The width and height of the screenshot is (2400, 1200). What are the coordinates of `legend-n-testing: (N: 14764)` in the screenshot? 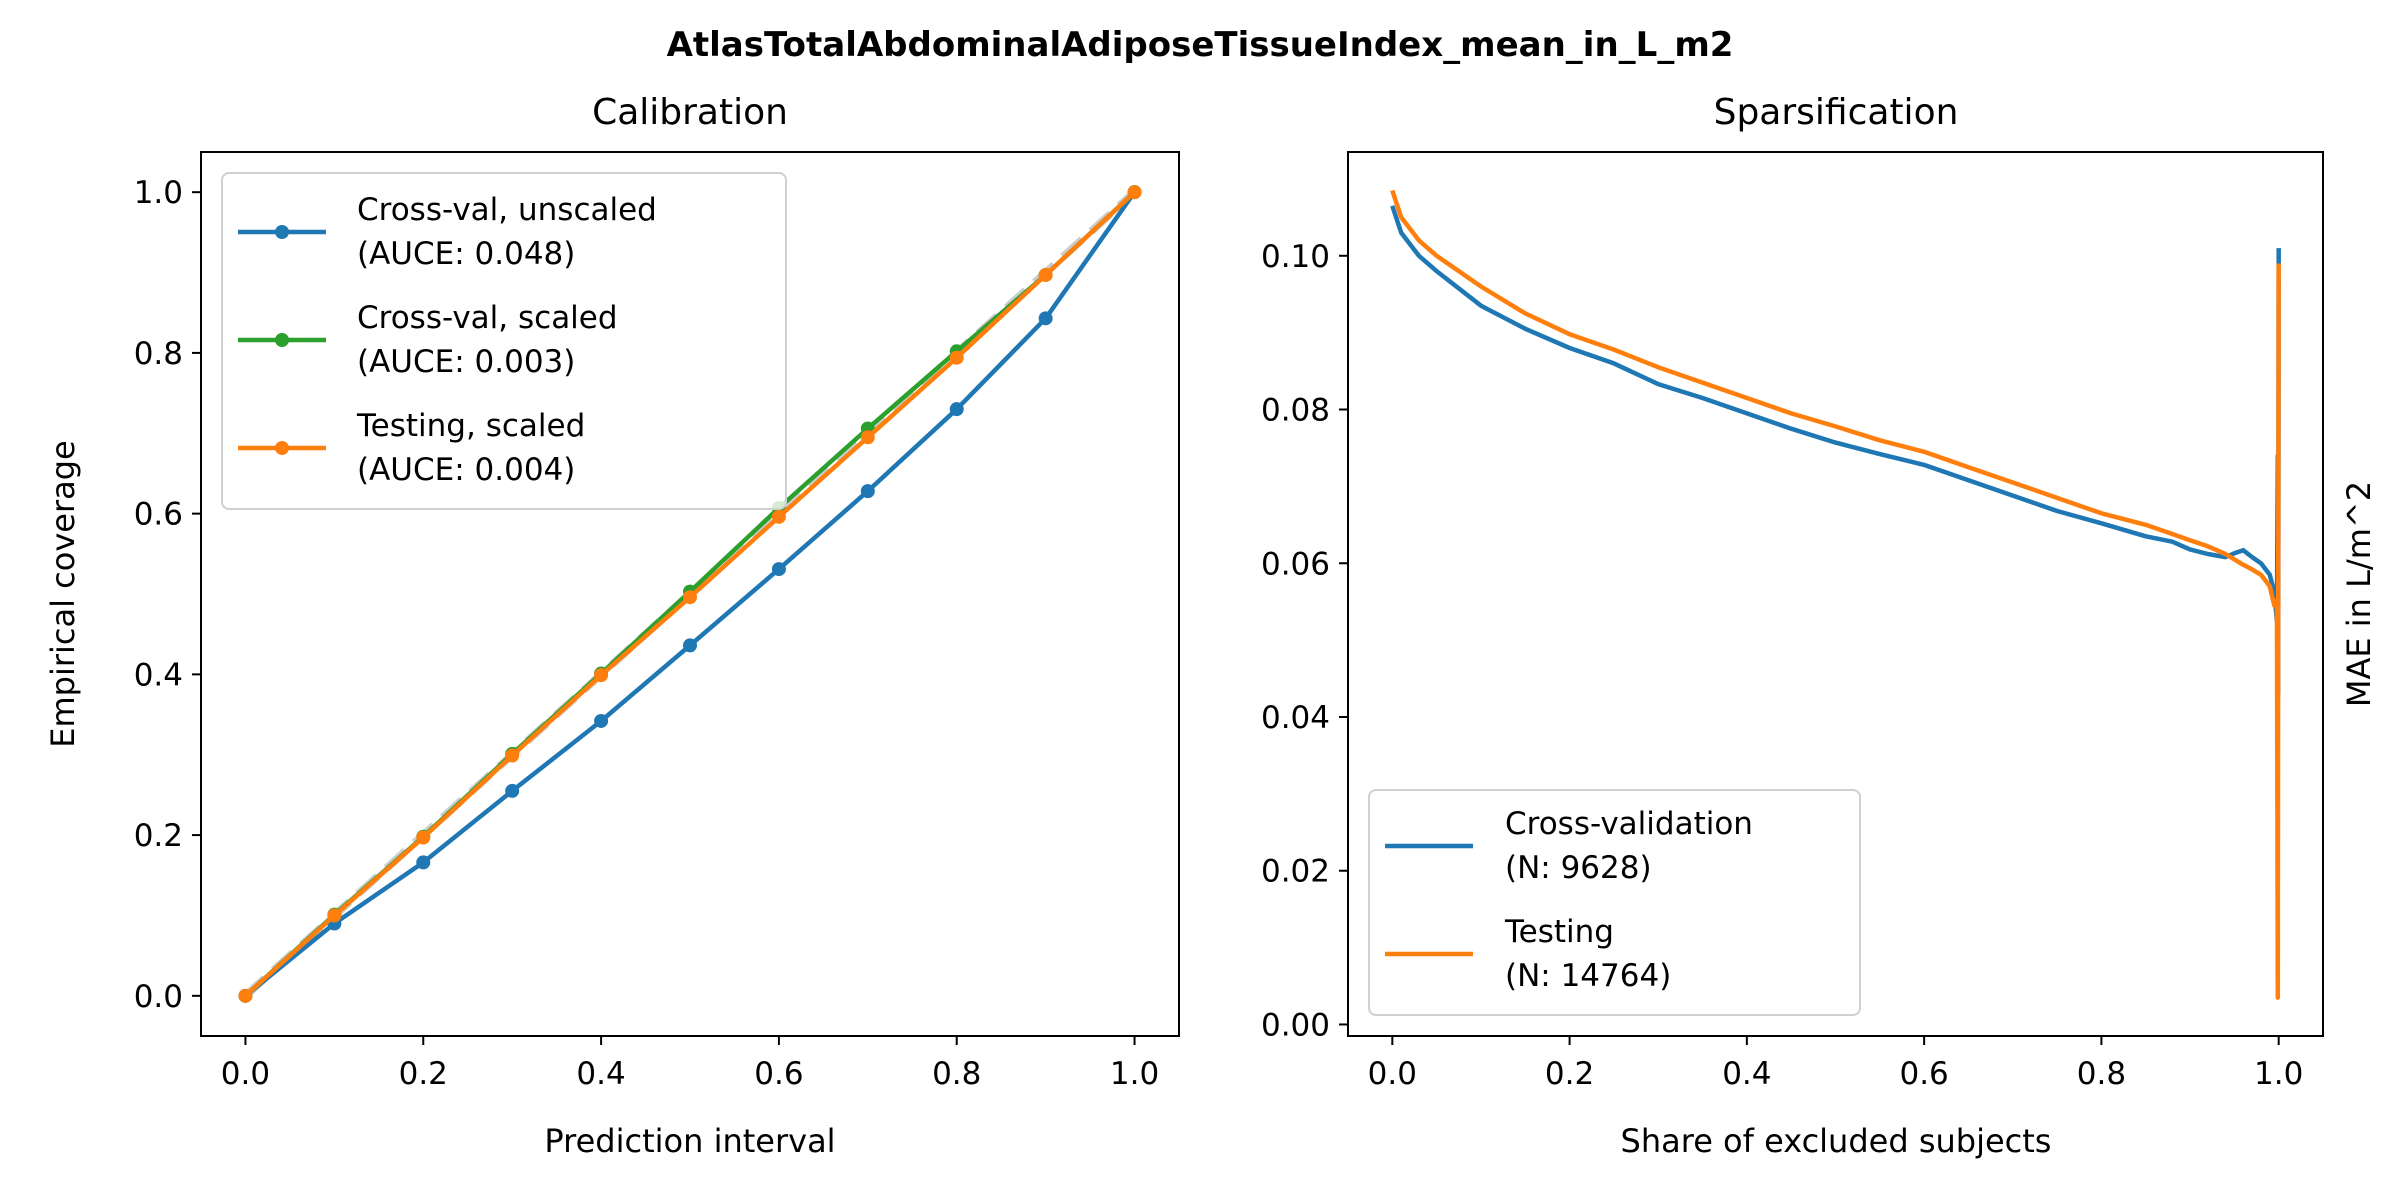 It's located at (1588, 976).